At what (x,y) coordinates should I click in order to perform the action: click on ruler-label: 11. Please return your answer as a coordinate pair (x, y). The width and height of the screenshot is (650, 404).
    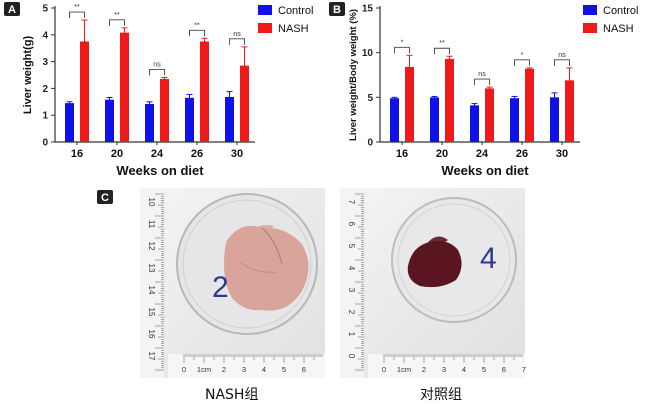
    Looking at the image, I should click on (151, 224).